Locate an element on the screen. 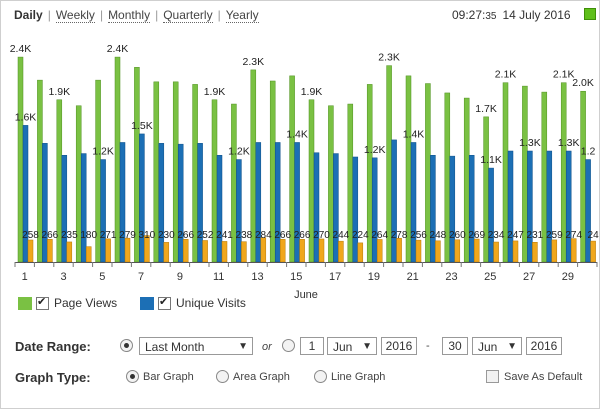  graph-type-label: Graph Type: is located at coordinates (53, 377).